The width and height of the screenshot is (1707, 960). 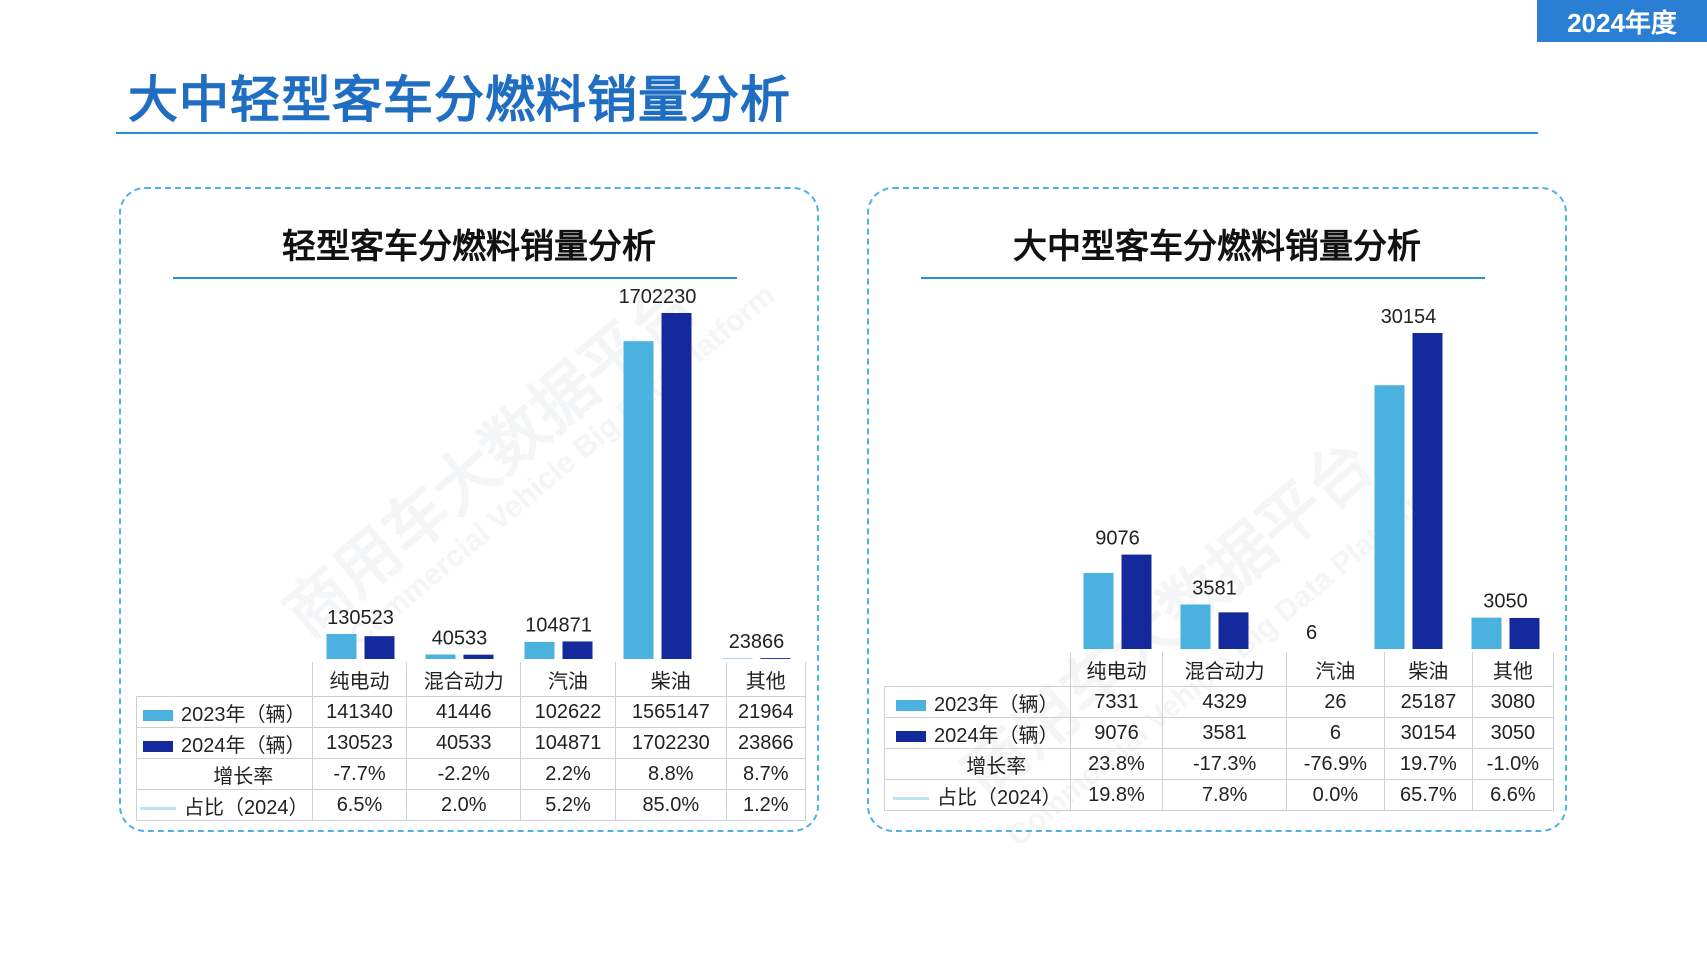 I want to click on table-cell: 1565147, so click(x=671, y=712).